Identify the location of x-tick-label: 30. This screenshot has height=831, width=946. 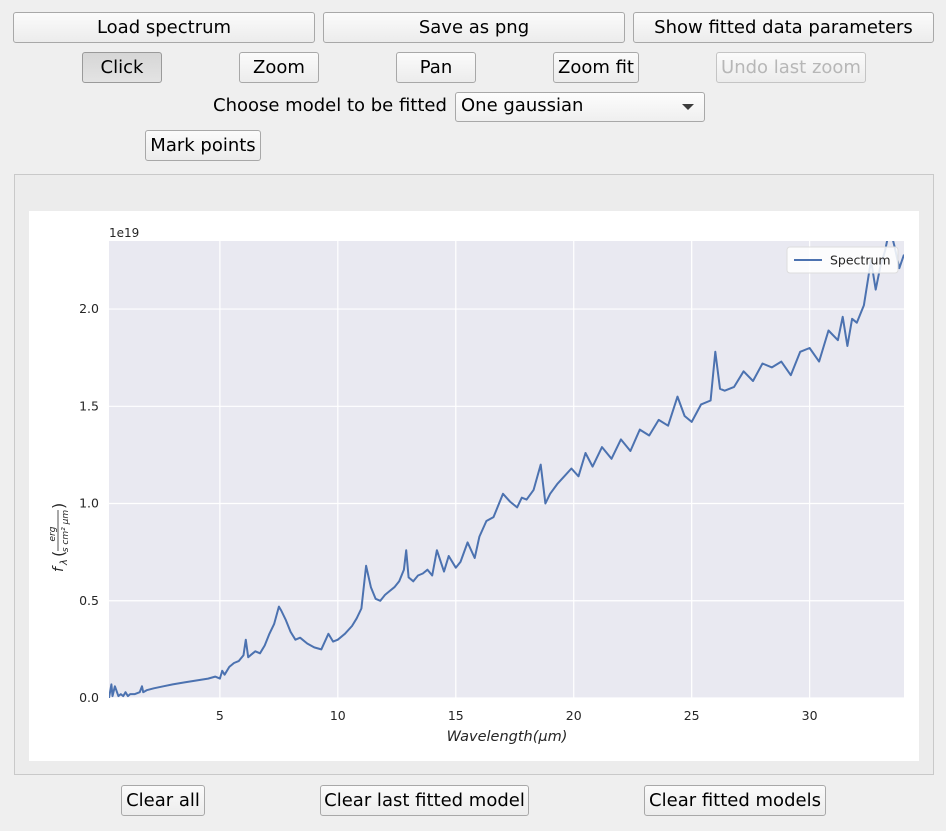
(810, 715).